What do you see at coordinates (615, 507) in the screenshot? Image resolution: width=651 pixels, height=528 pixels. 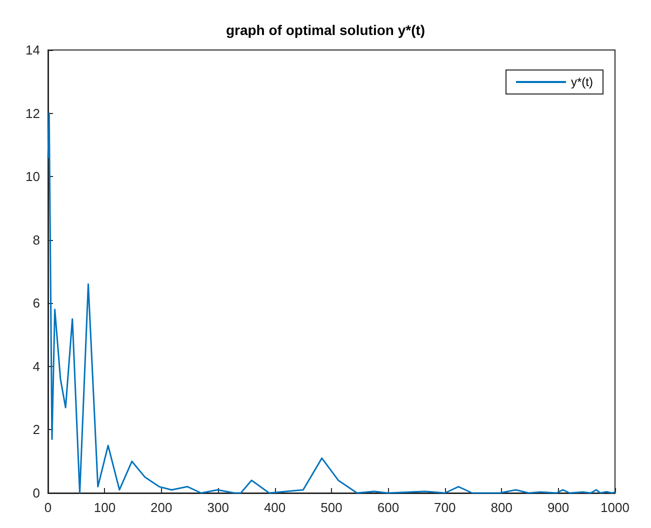 I see `x-tick-label: 1000` at bounding box center [615, 507].